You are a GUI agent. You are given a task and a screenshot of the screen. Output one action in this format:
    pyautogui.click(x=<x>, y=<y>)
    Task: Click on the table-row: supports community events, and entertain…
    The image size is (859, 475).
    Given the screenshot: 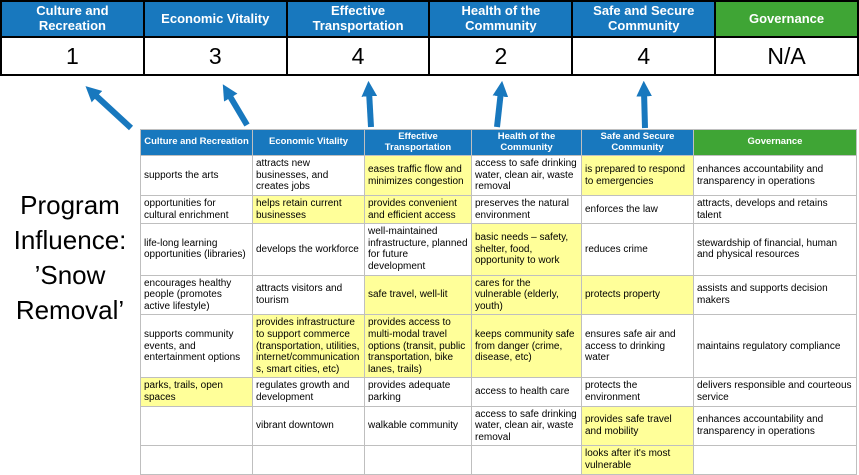 What is the action you would take?
    pyautogui.click(x=498, y=346)
    